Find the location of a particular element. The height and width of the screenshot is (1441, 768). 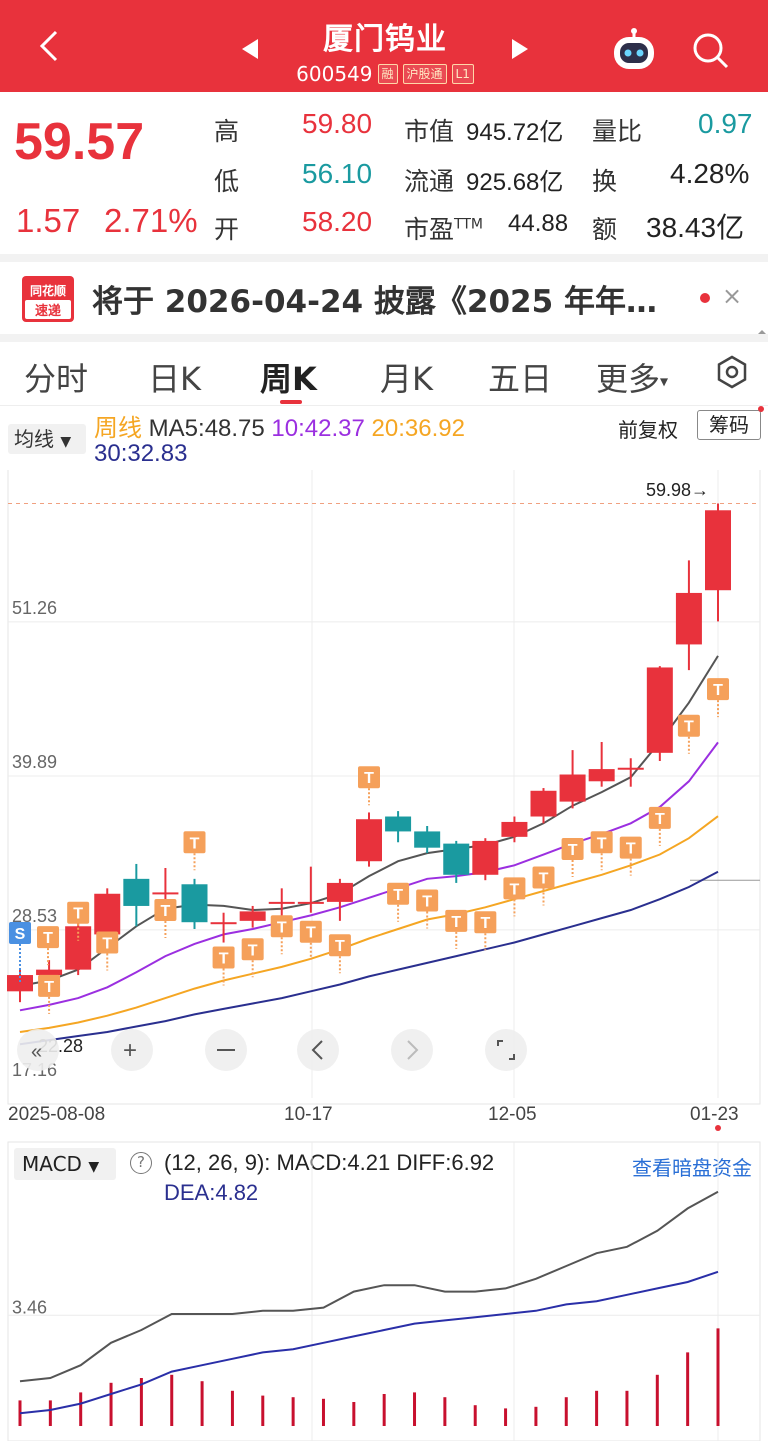

announcement-bar: 同花顺 速递 将于 2026-04-24 披露《2025 年年… × is located at coordinates (384, 302).